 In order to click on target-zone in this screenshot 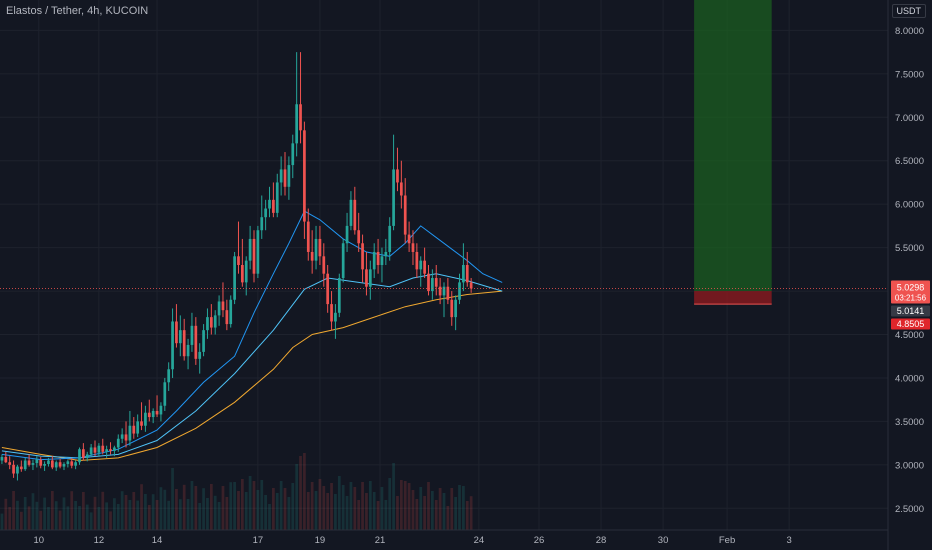, I will do `click(733, 146)`.